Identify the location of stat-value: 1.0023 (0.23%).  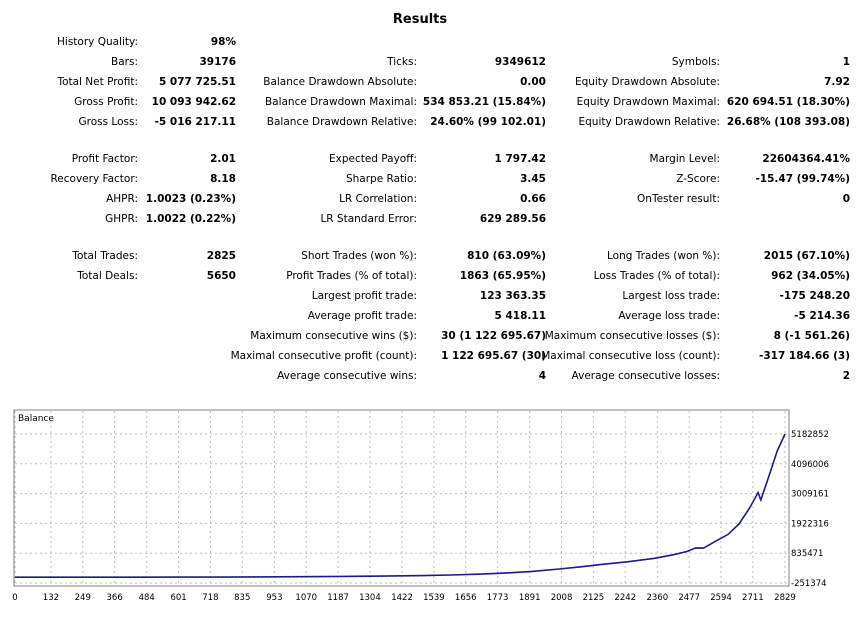
(190, 199).